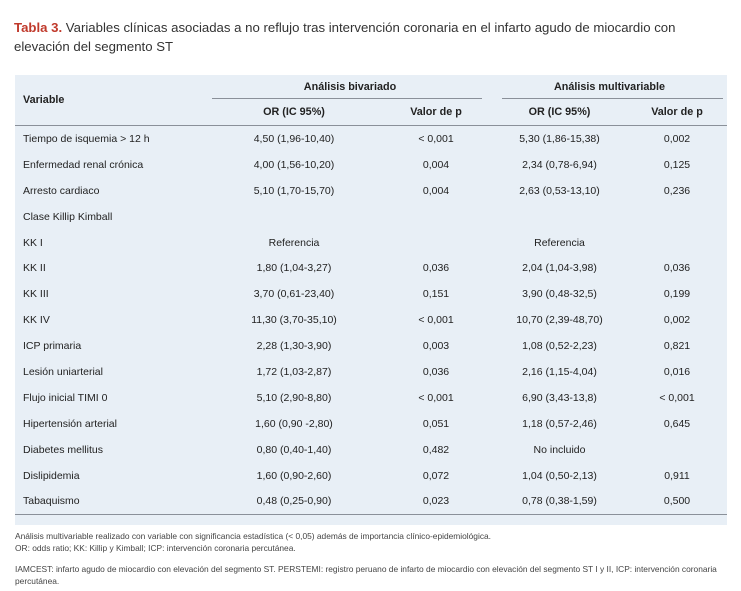 This screenshot has height=591, width=741. I want to click on cell-p-multivariable: 0,645, so click(677, 423).